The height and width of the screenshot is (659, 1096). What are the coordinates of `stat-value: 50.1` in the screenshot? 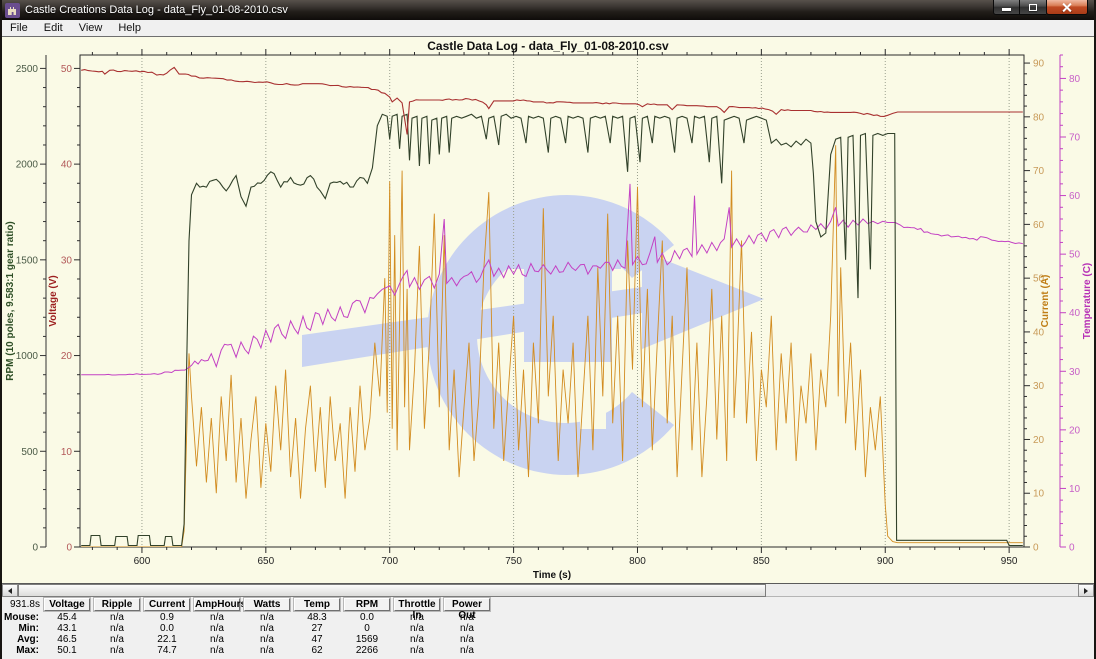 It's located at (67, 650).